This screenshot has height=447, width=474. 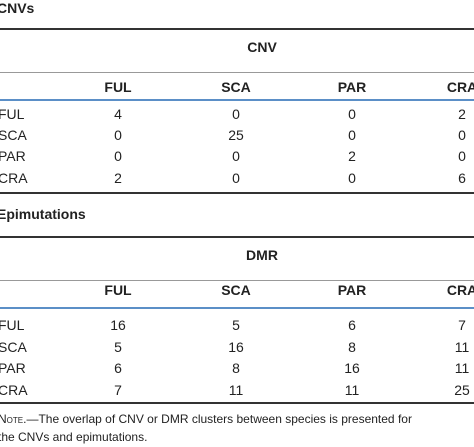 What do you see at coordinates (17, 8) in the screenshot?
I see `section-title: CNVs` at bounding box center [17, 8].